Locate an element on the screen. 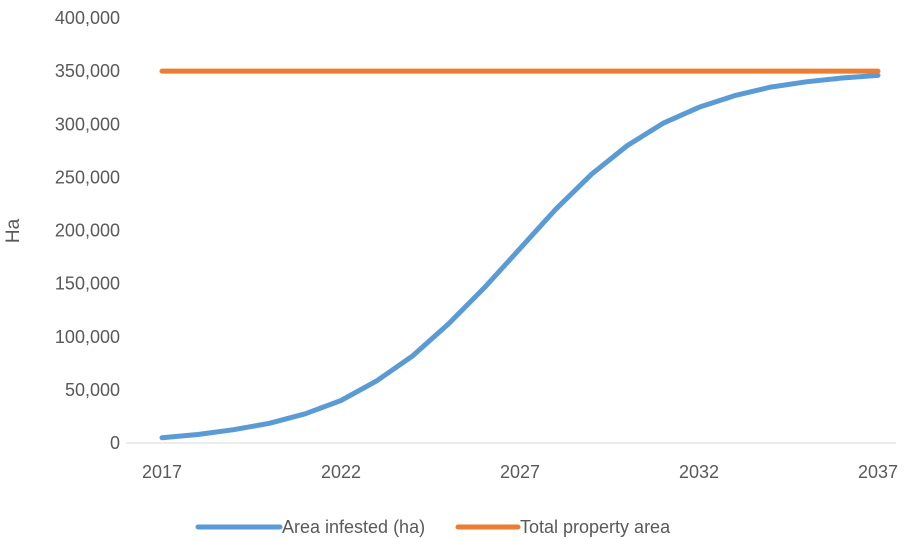 The height and width of the screenshot is (539, 904). x-tick-label: 2022 is located at coordinates (341, 472).